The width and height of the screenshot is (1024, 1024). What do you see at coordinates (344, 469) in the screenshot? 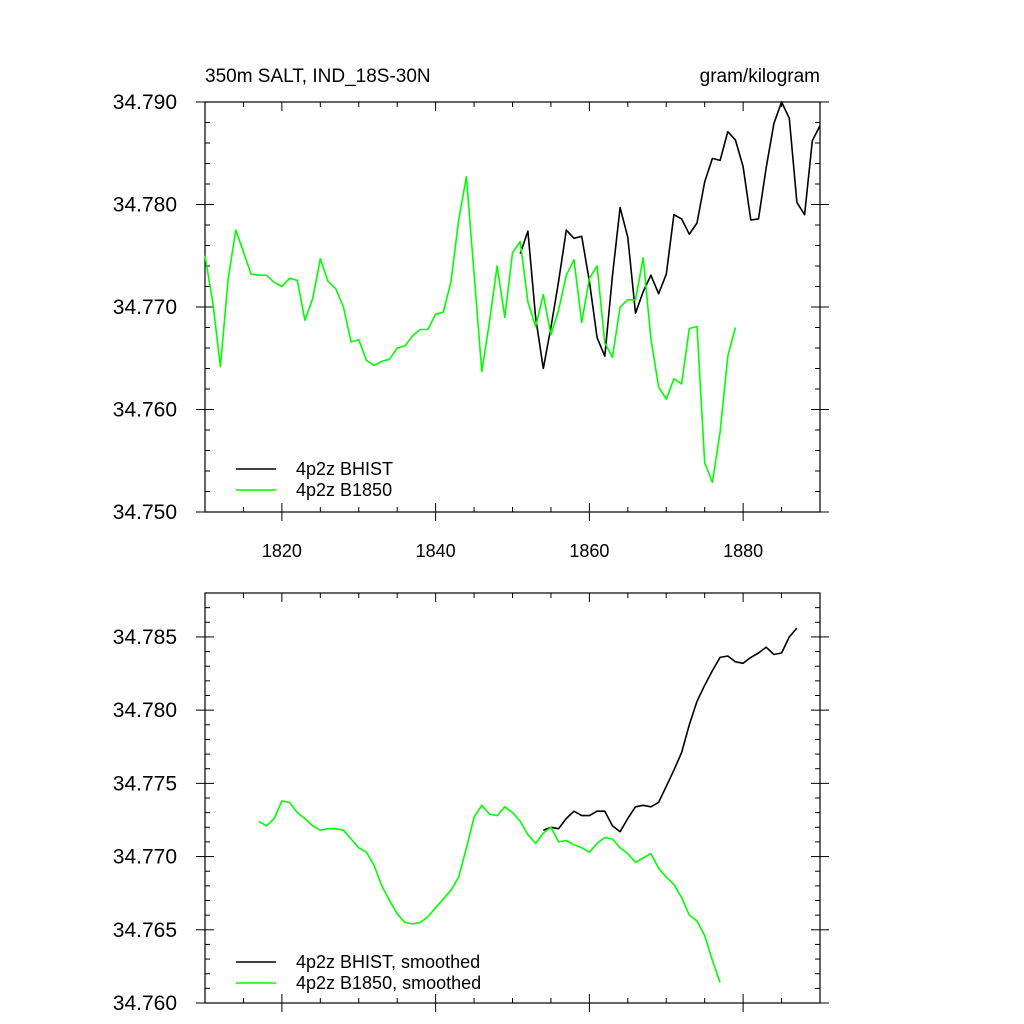
I see `legend-label-1: 4p2z BHIST` at bounding box center [344, 469].